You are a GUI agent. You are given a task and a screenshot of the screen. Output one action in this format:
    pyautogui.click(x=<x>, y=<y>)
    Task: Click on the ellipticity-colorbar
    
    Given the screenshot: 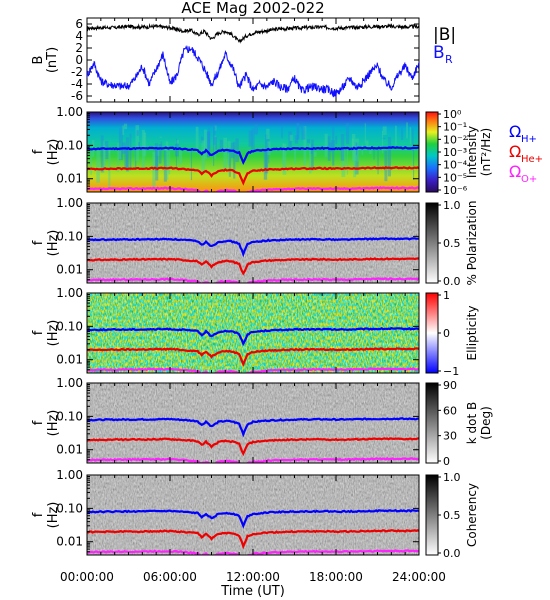 What is the action you would take?
    pyautogui.click(x=432, y=333)
    